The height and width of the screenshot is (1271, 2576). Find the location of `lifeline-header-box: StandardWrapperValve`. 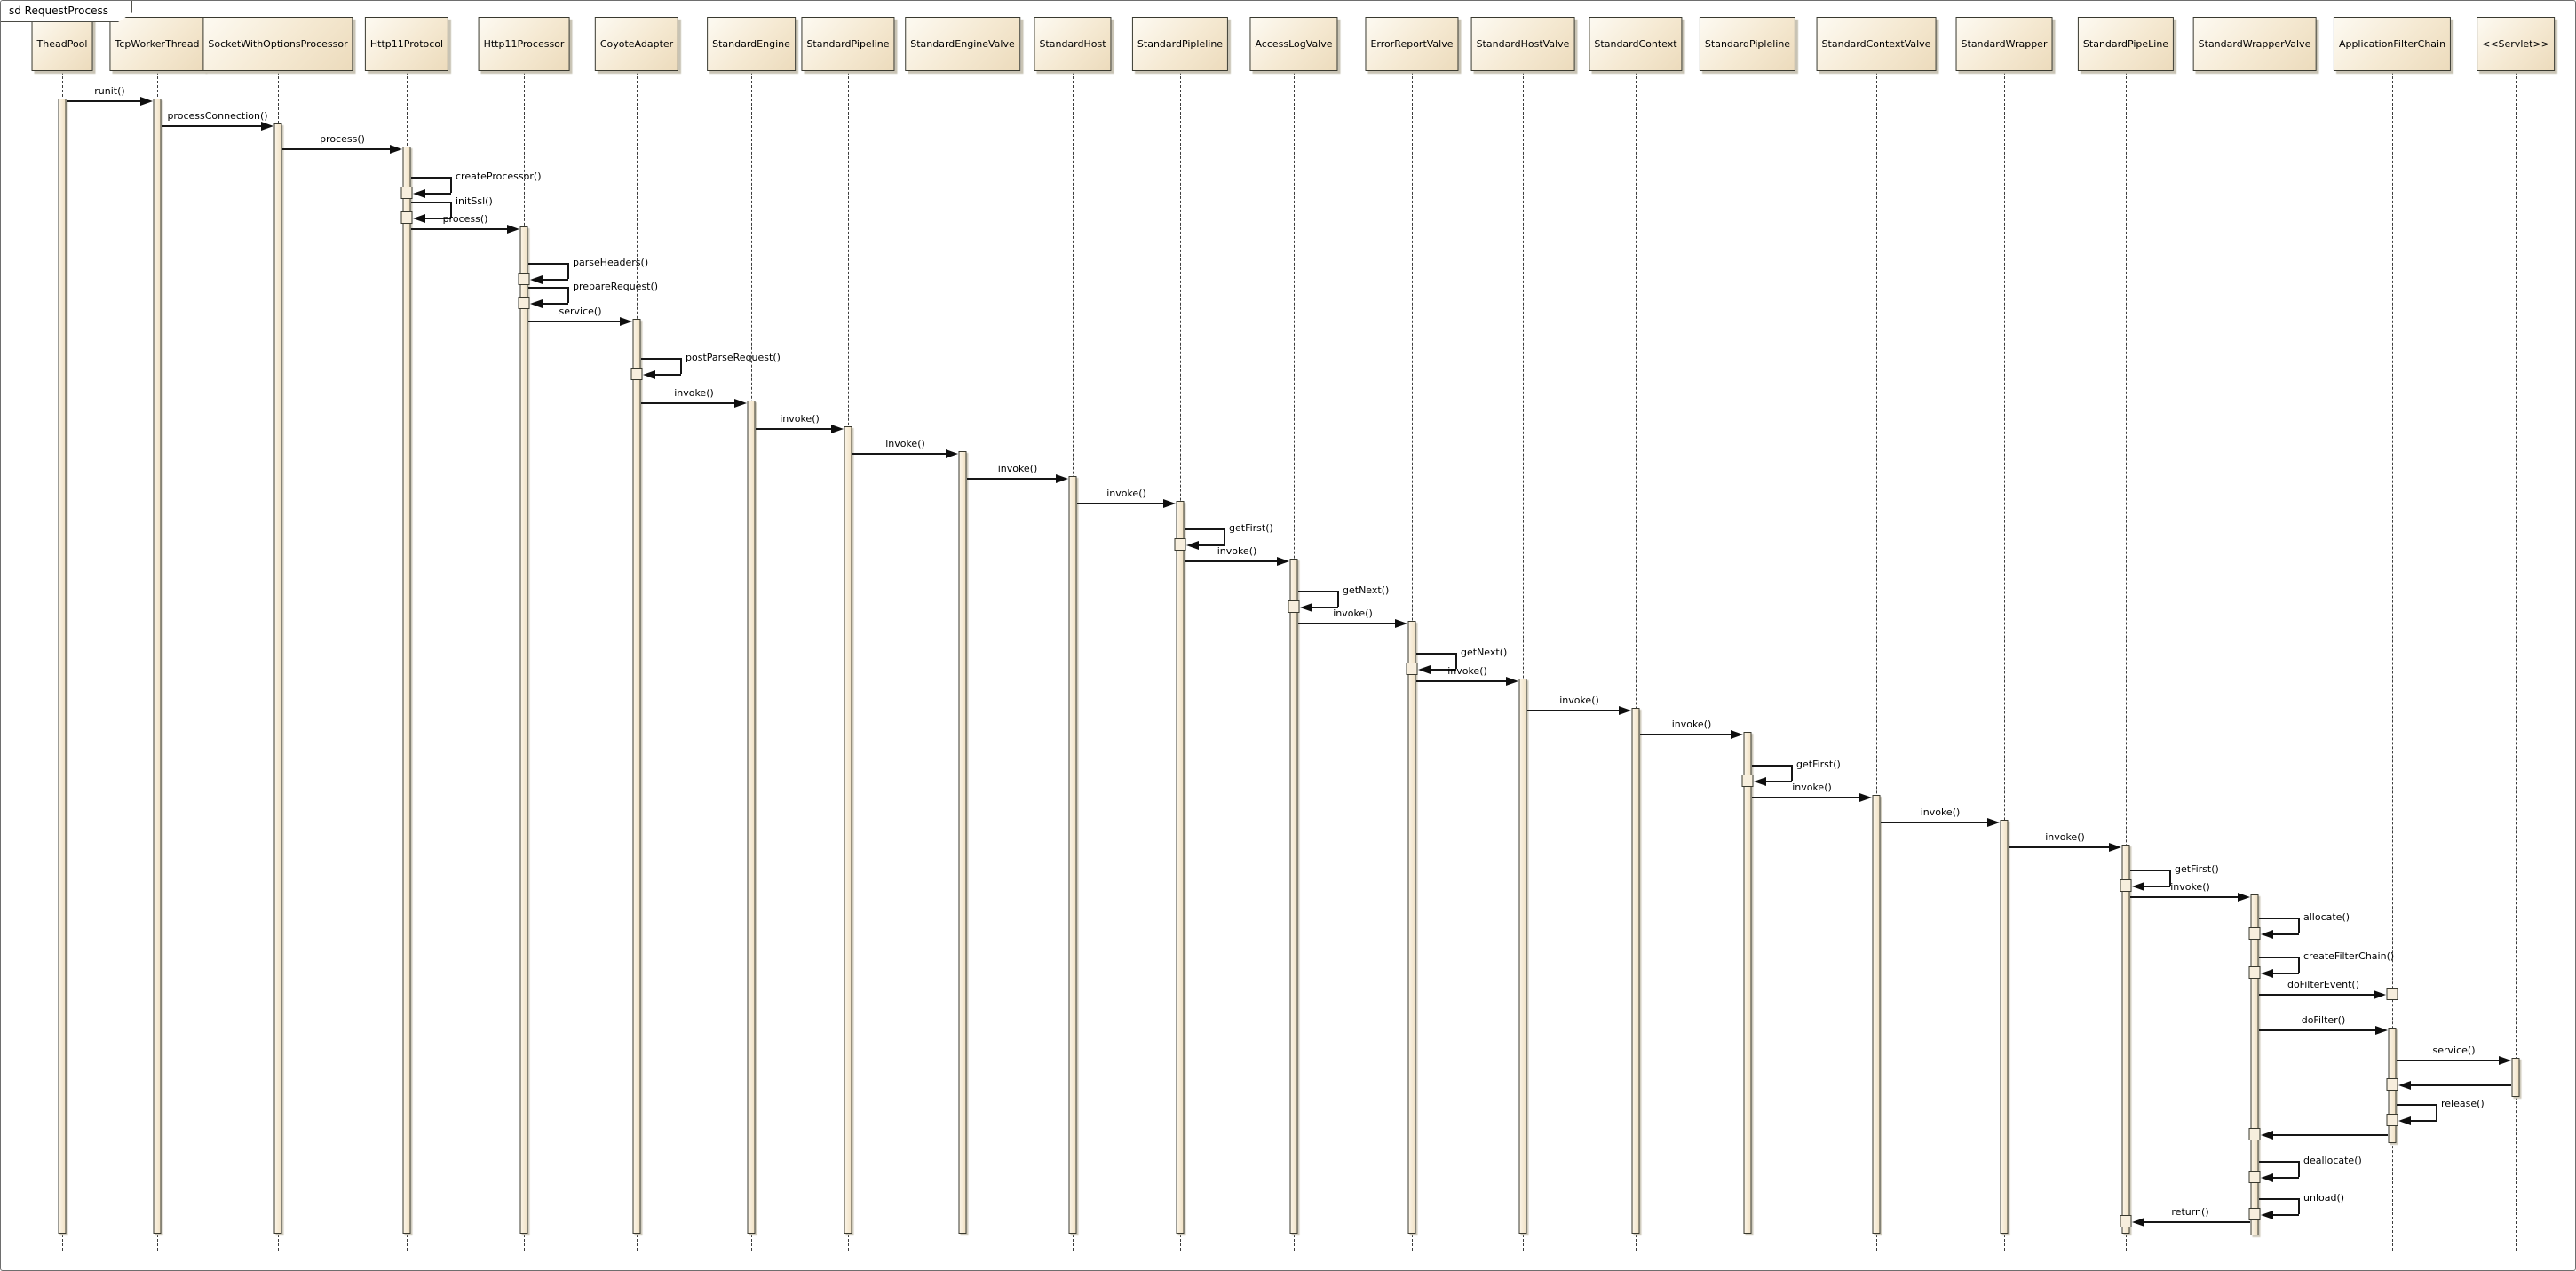

lifeline-header-box: StandardWrapperValve is located at coordinates (2255, 44).